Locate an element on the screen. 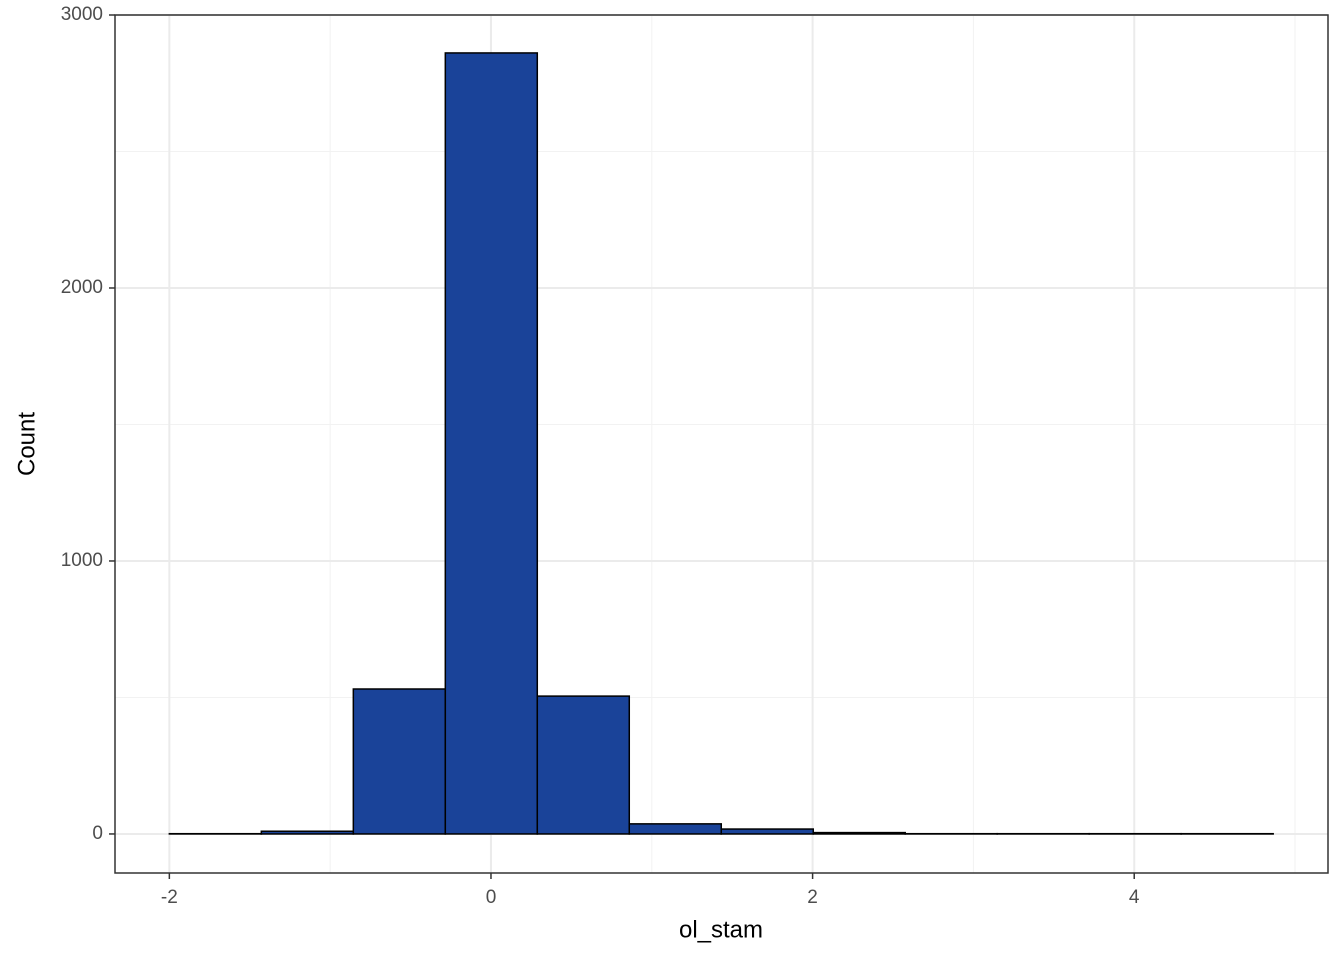 Image resolution: width=1344 pixels, height=965 pixels. y-tick-label: 2000 is located at coordinates (82, 287).